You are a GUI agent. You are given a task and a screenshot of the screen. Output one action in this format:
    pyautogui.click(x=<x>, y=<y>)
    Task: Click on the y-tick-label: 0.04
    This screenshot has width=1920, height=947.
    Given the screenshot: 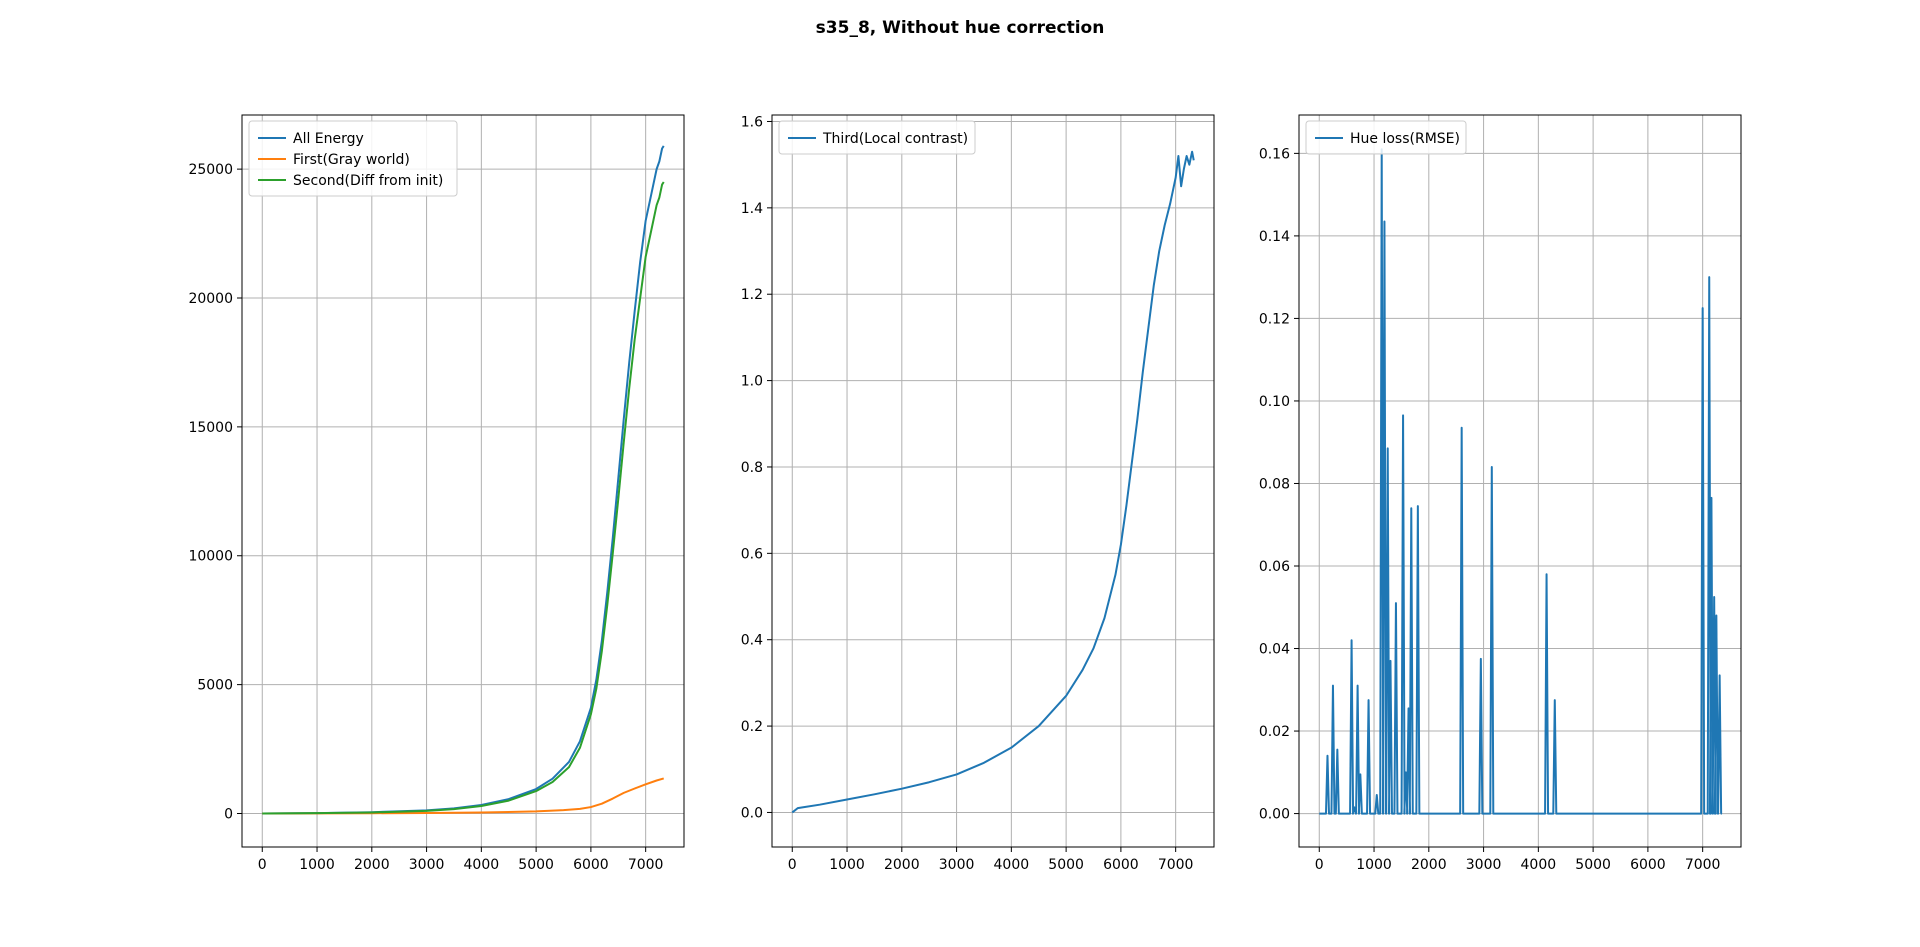 What is the action you would take?
    pyautogui.click(x=1274, y=650)
    